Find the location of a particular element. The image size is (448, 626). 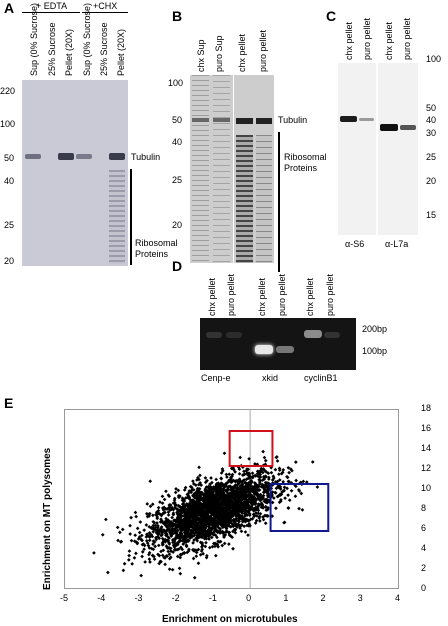

blot-s6 is located at coordinates (357, 149).